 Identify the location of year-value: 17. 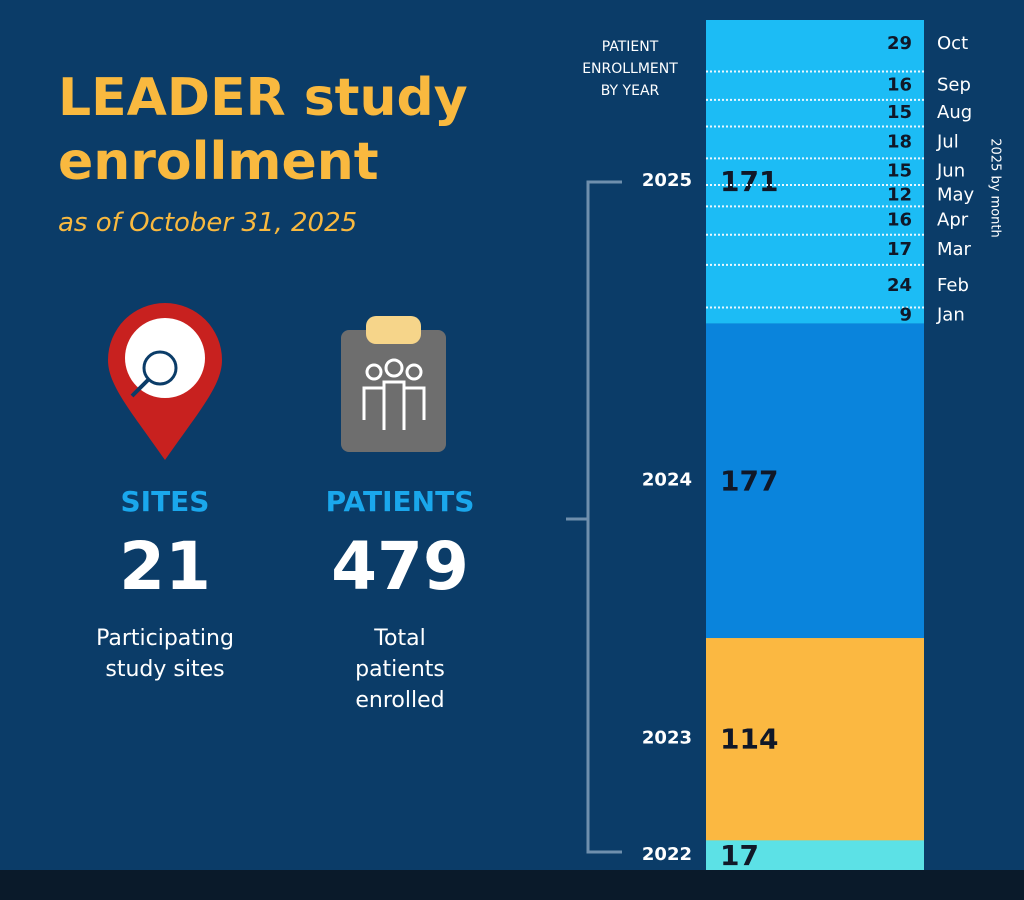
(739, 855).